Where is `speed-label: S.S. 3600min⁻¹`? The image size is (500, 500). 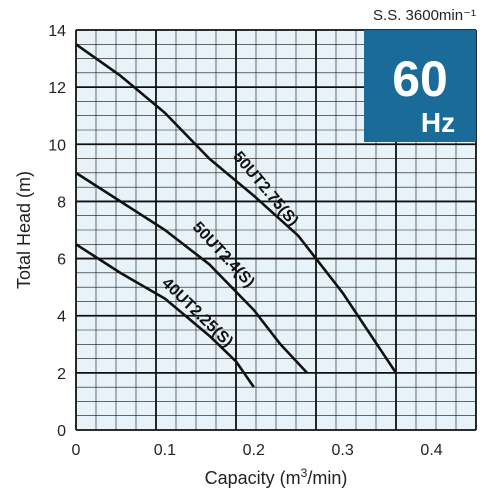
speed-label: S.S. 3600min⁻¹ is located at coordinates (424, 15).